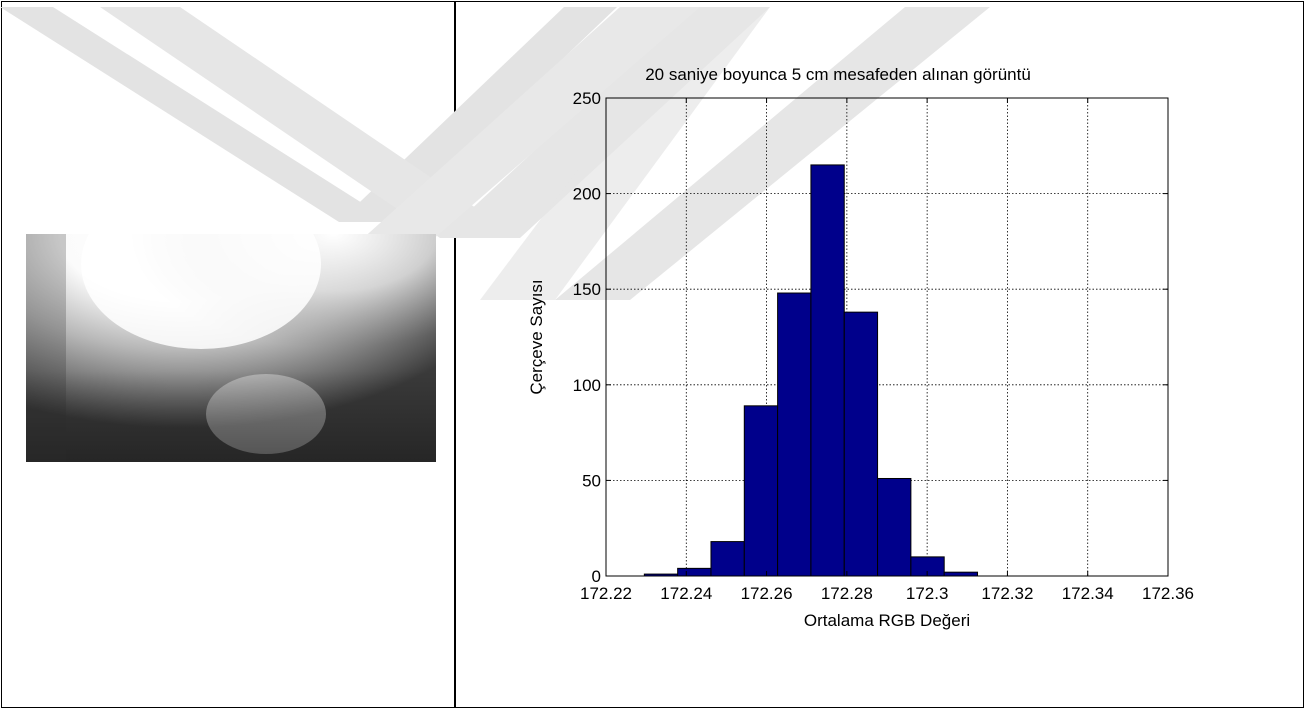  I want to click on x-tick-label: 172.36, so click(1168, 593).